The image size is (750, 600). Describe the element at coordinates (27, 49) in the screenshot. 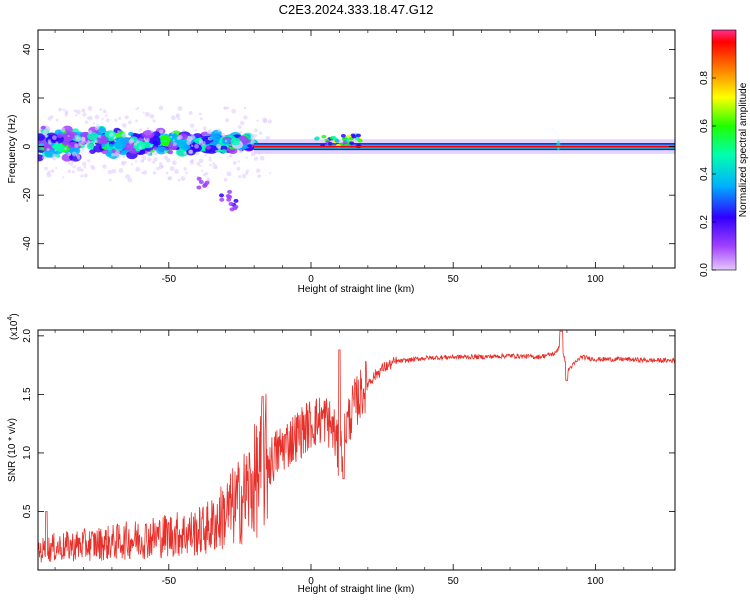

I see `spectrogram-y-tick-label: 40` at that location.